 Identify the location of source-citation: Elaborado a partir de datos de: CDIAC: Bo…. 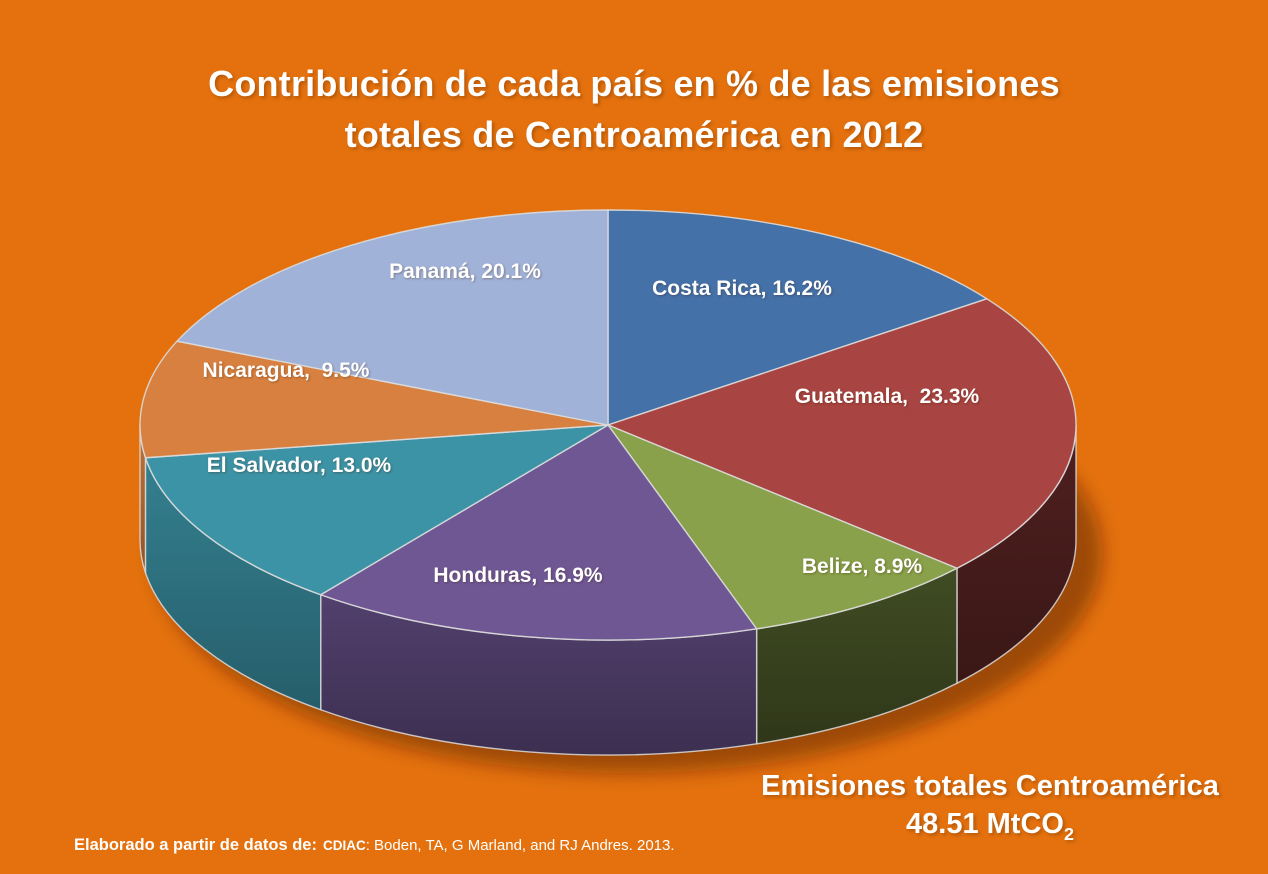
(374, 845).